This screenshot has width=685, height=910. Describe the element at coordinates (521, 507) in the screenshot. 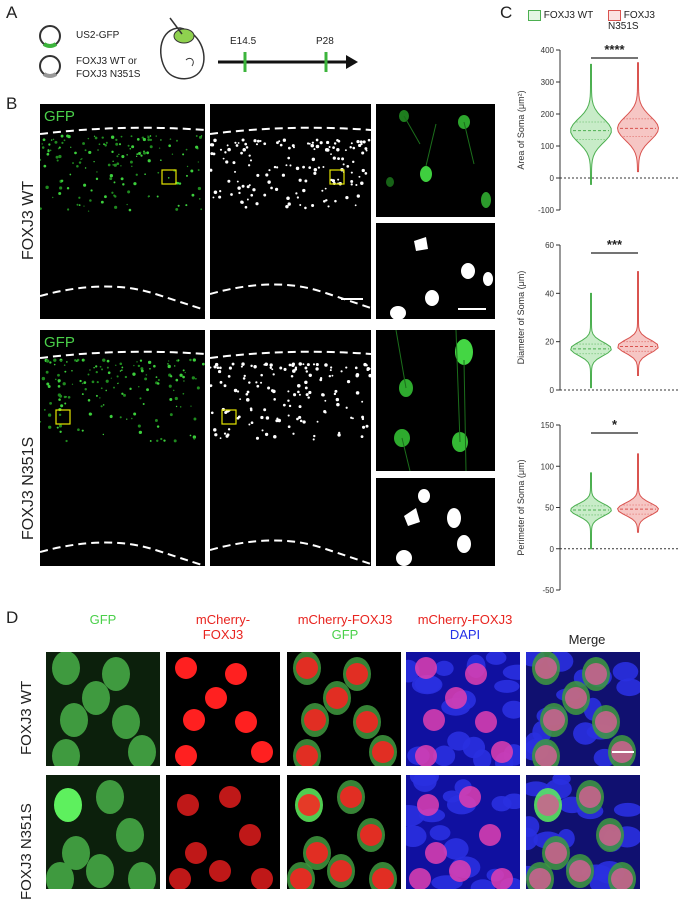

I see `y-axis-label: Perimeter of Soma (μm)` at that location.